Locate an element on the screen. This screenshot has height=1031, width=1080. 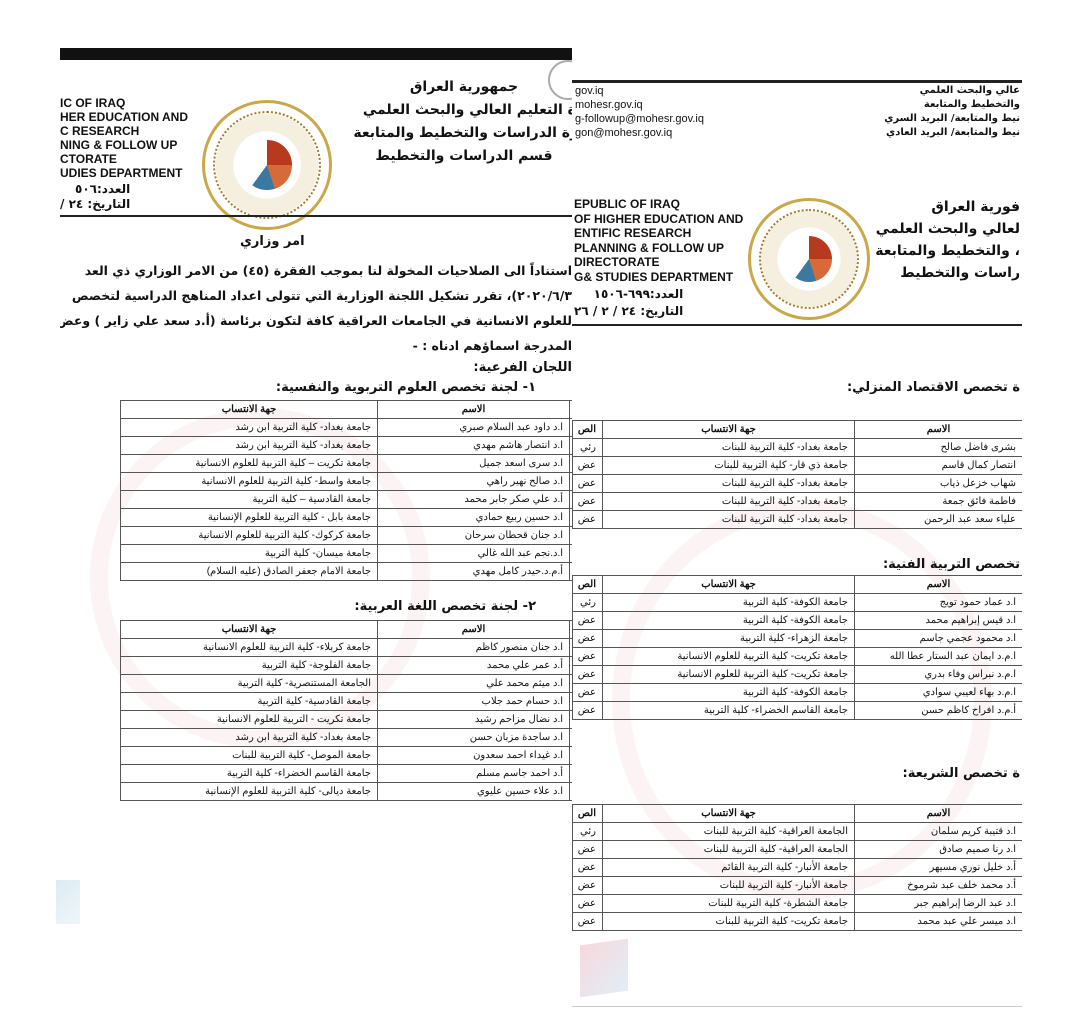
table-header-row: تالاسمجهة الانتساب is located at coordinates (346, 629).